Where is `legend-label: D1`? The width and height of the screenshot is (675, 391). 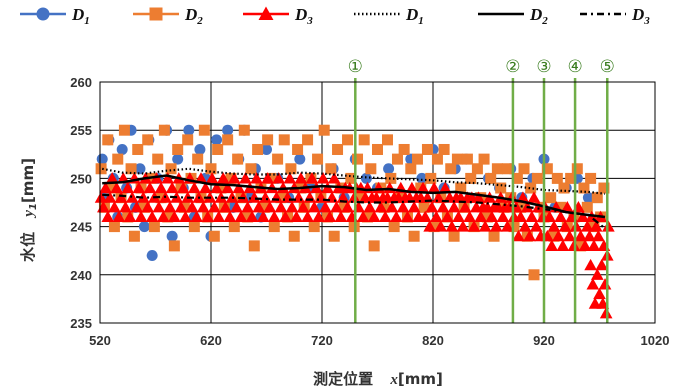
legend-label: D1 is located at coordinates (80, 16).